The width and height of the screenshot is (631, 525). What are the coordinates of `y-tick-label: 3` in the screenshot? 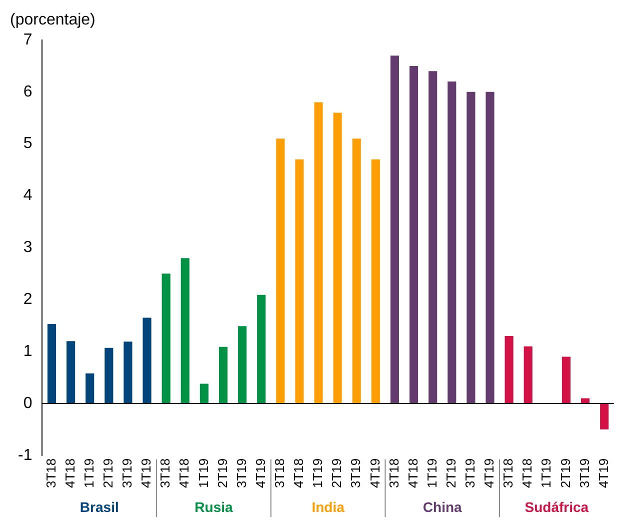 It's located at (27, 247).